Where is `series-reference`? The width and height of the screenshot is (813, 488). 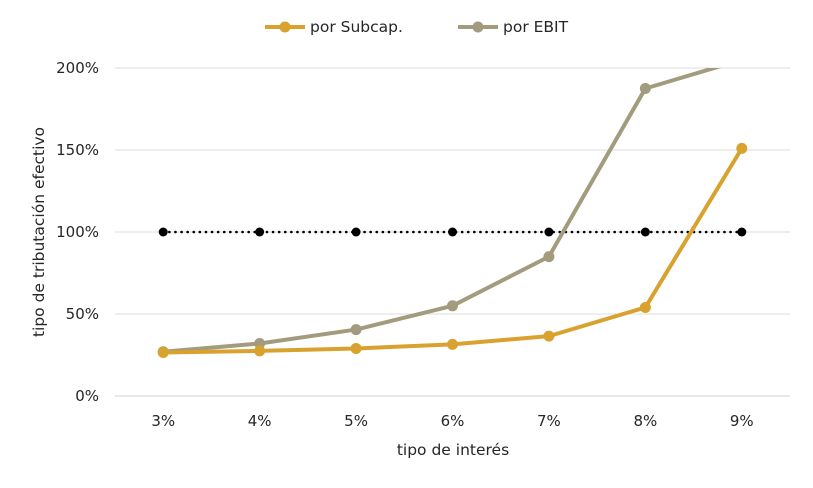 series-reference is located at coordinates (452, 232).